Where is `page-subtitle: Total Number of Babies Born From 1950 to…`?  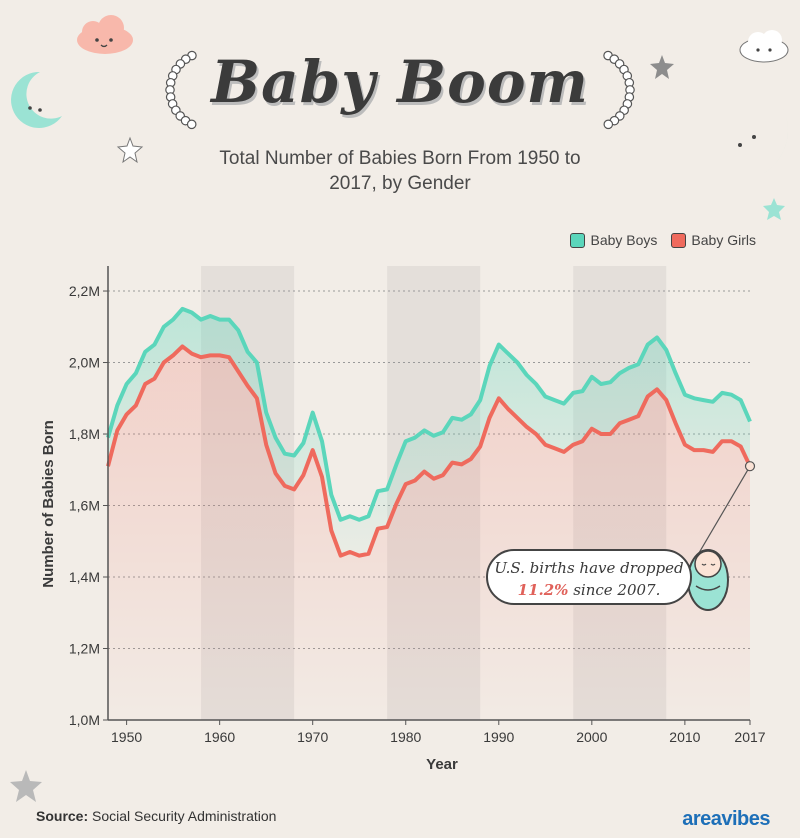 page-subtitle: Total Number of Babies Born From 1950 to… is located at coordinates (400, 171).